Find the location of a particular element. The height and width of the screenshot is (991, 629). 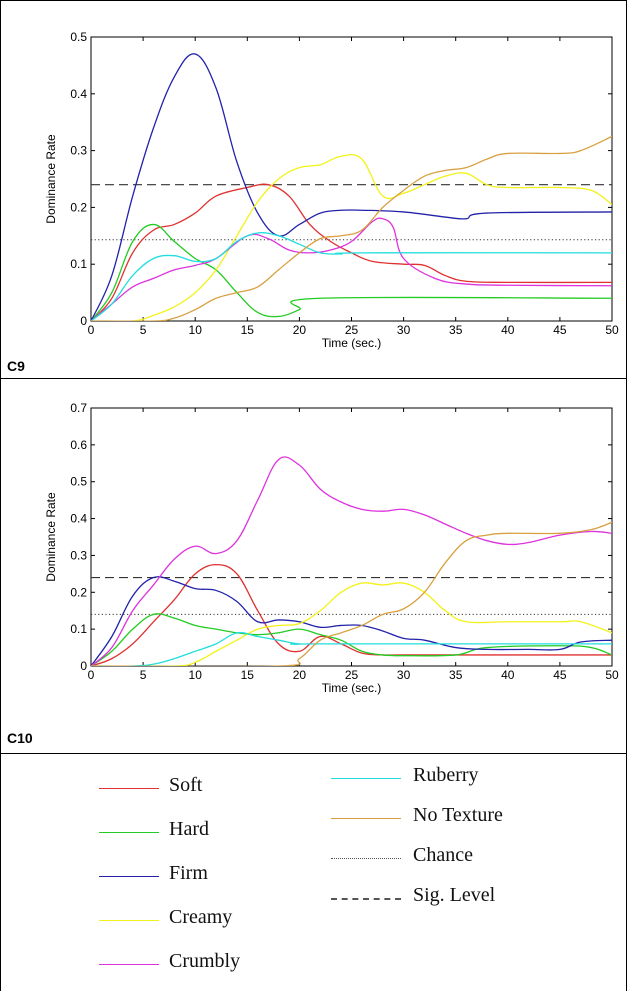

series-line-firm is located at coordinates (351, 621).